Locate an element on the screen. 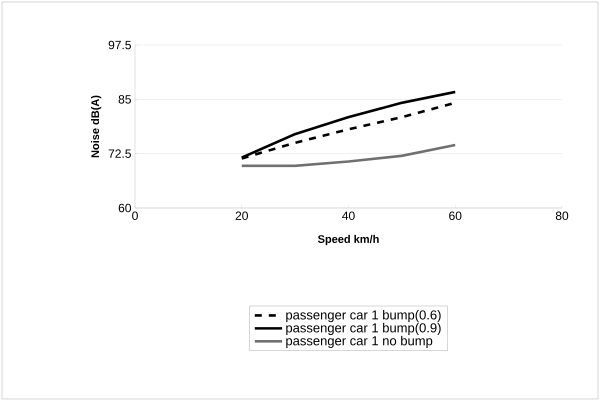 The width and height of the screenshot is (600, 401). y-axis-title: Noise dB(A) is located at coordinates (96, 127).